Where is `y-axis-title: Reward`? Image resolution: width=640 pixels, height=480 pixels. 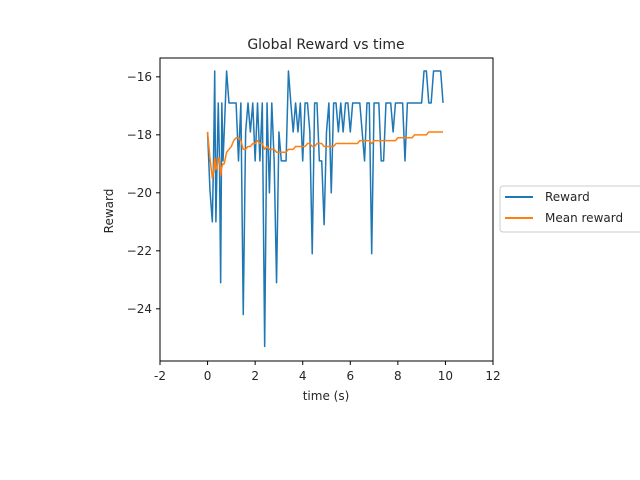 y-axis-title: Reward is located at coordinates (109, 211).